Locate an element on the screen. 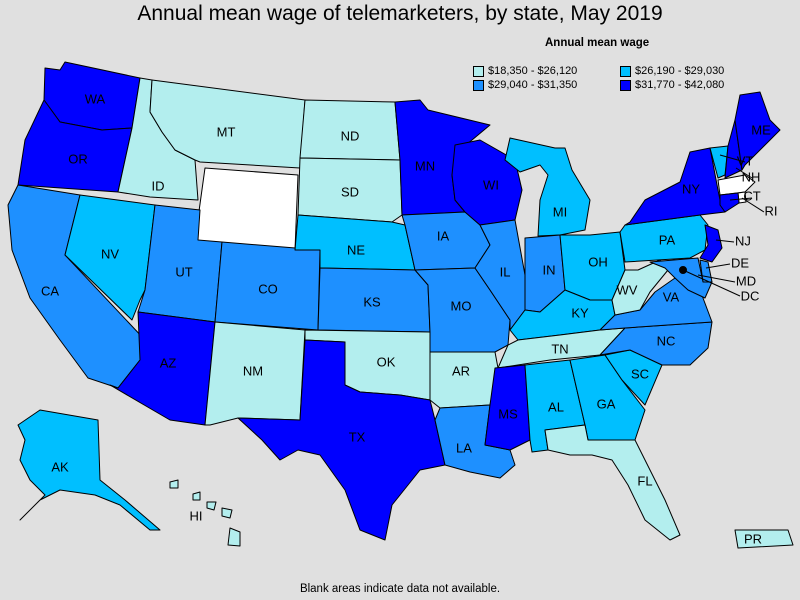 This screenshot has width=800, height=600. state-SD is located at coordinates (350, 190).